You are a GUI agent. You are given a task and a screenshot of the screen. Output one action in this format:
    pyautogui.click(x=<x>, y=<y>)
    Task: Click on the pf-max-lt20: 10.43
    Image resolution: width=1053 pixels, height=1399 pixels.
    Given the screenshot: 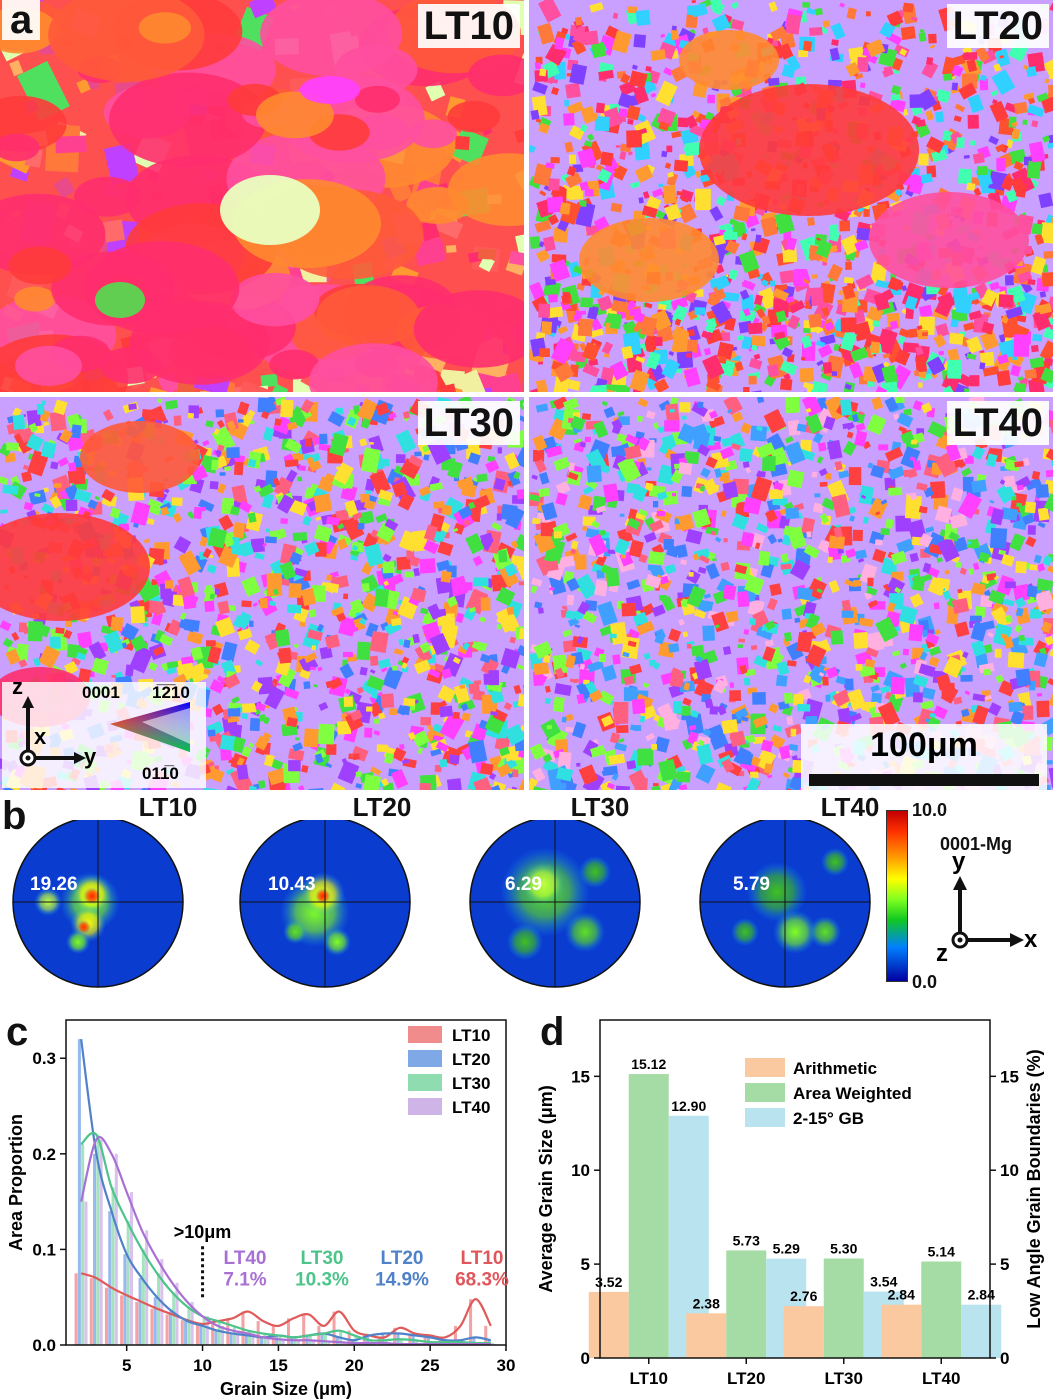 What is the action you would take?
    pyautogui.click(x=292, y=884)
    